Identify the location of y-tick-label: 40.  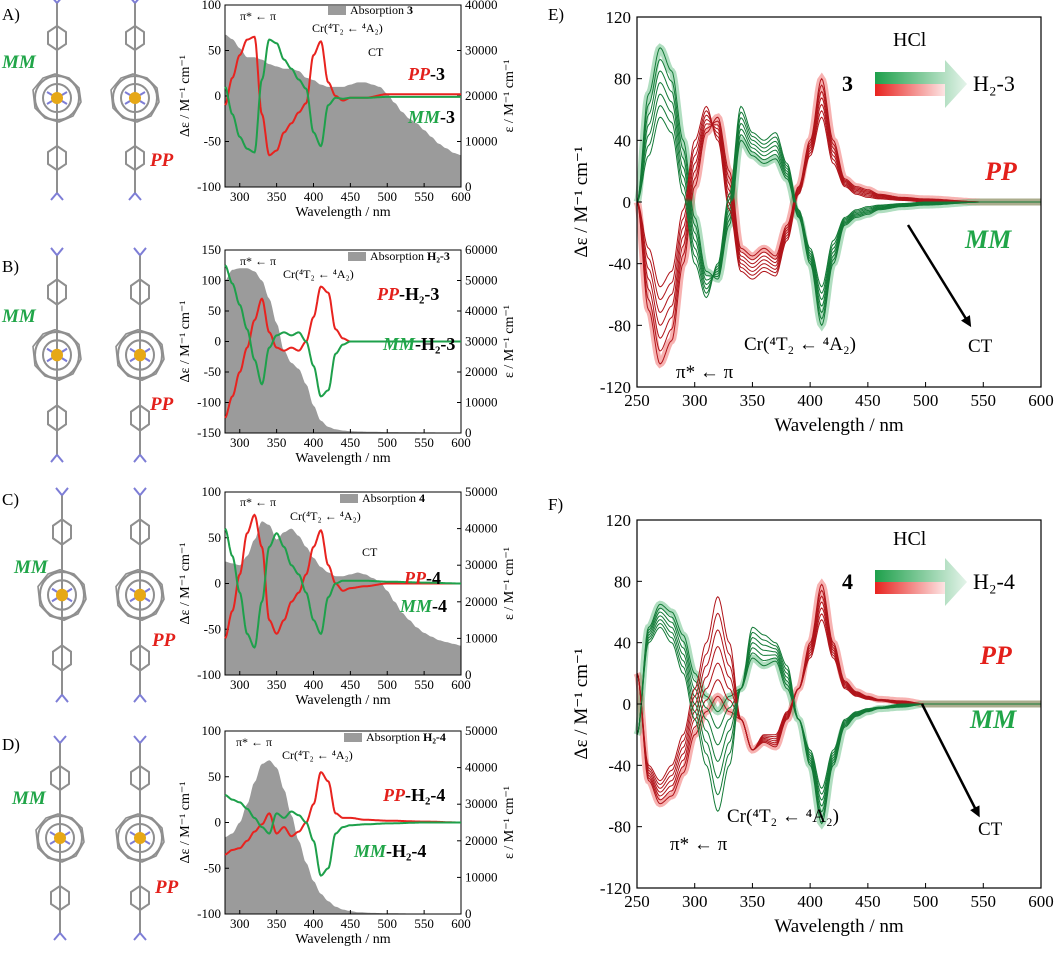
(622, 643).